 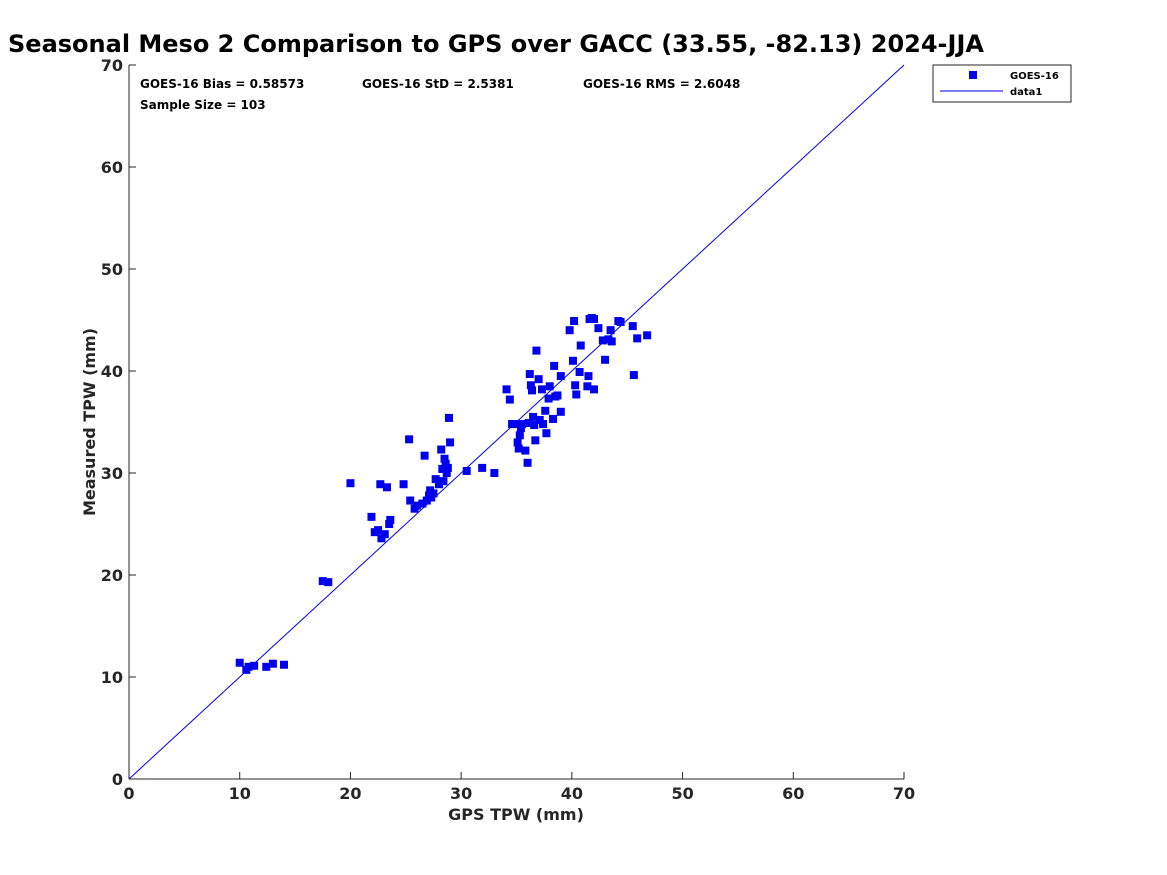 What do you see at coordinates (904, 793) in the screenshot?
I see `x-tick-label: 70` at bounding box center [904, 793].